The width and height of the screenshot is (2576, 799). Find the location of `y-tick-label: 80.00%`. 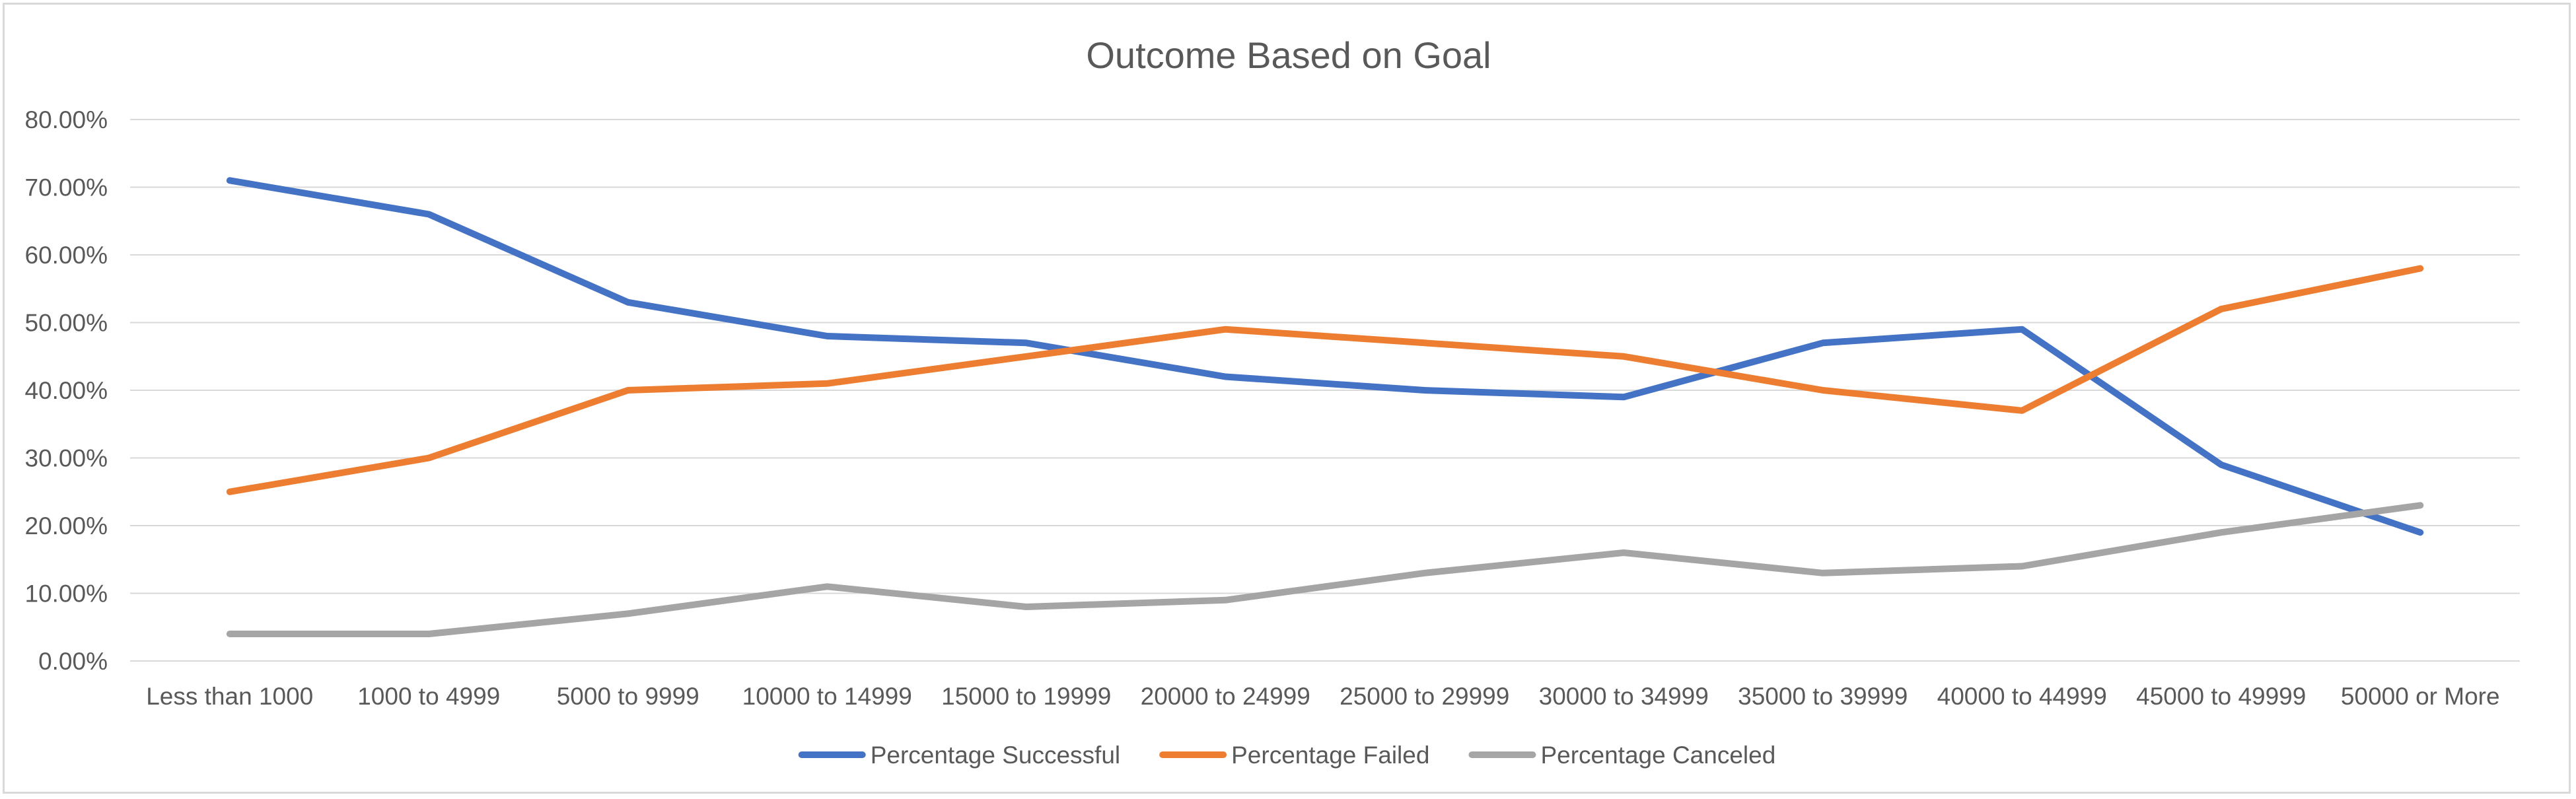

y-tick-label: 80.00% is located at coordinates (66, 119).